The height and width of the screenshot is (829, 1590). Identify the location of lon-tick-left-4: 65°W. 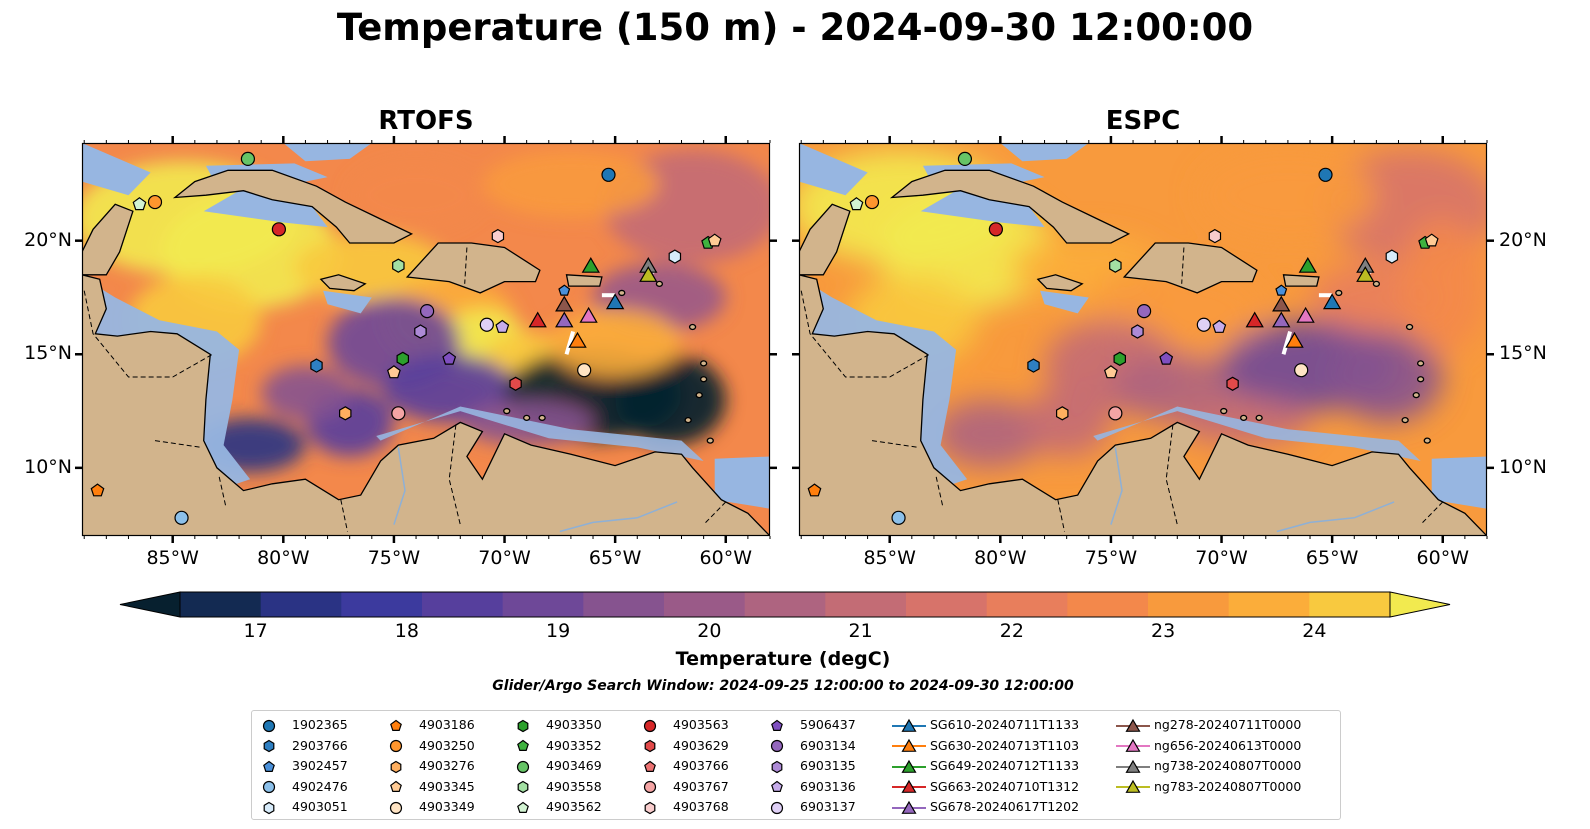
(615, 558).